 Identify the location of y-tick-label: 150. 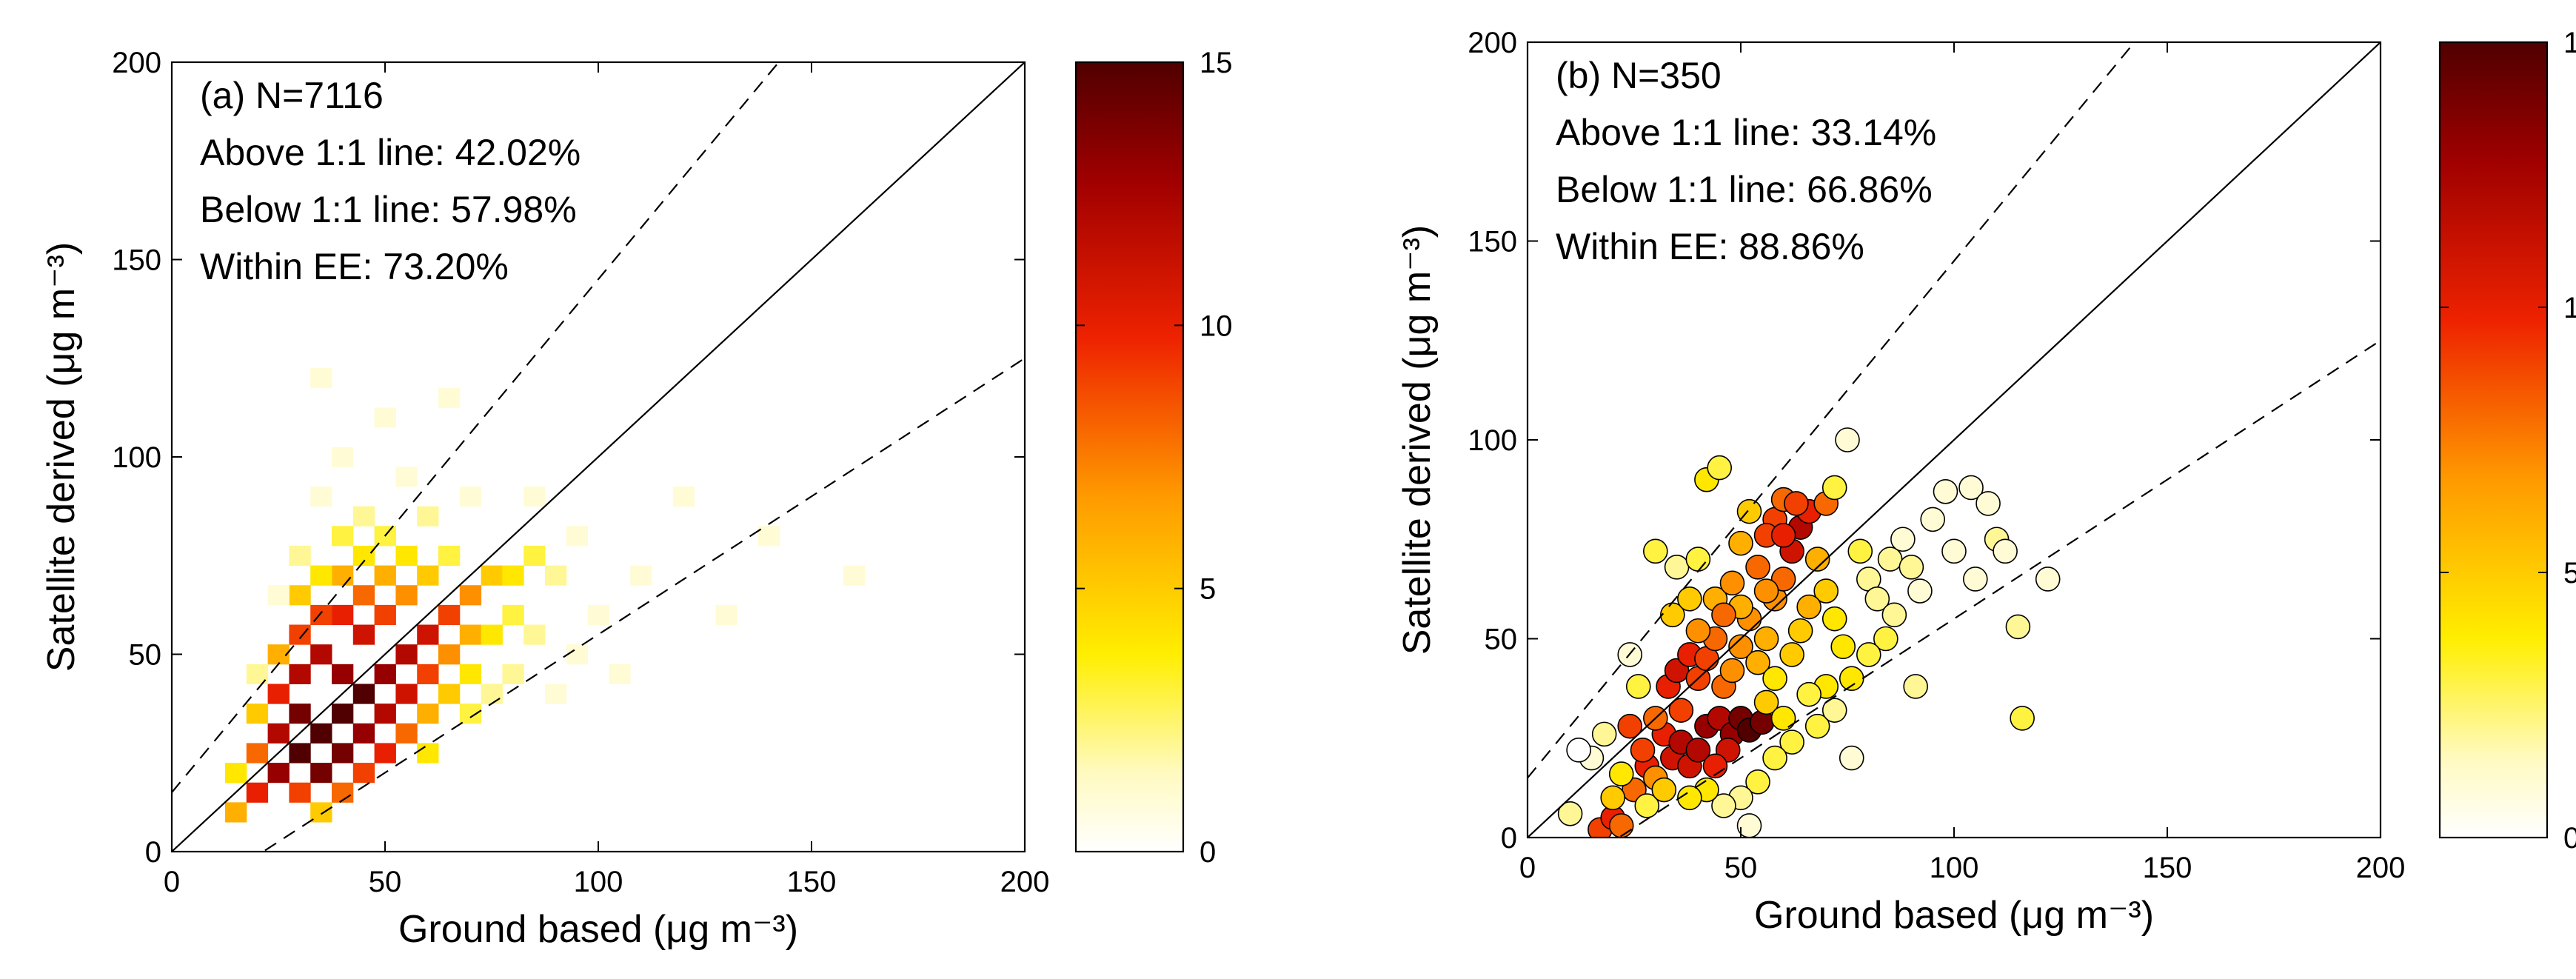
(136, 260).